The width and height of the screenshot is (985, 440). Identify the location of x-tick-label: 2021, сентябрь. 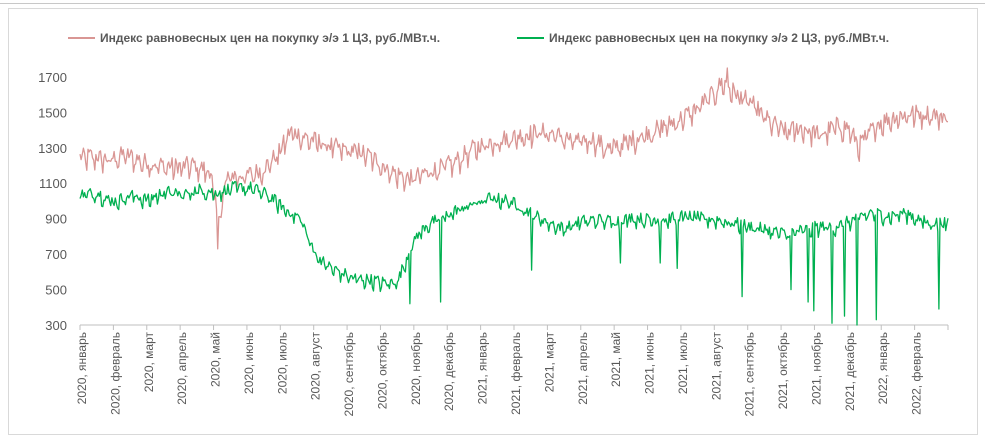
(750, 374).